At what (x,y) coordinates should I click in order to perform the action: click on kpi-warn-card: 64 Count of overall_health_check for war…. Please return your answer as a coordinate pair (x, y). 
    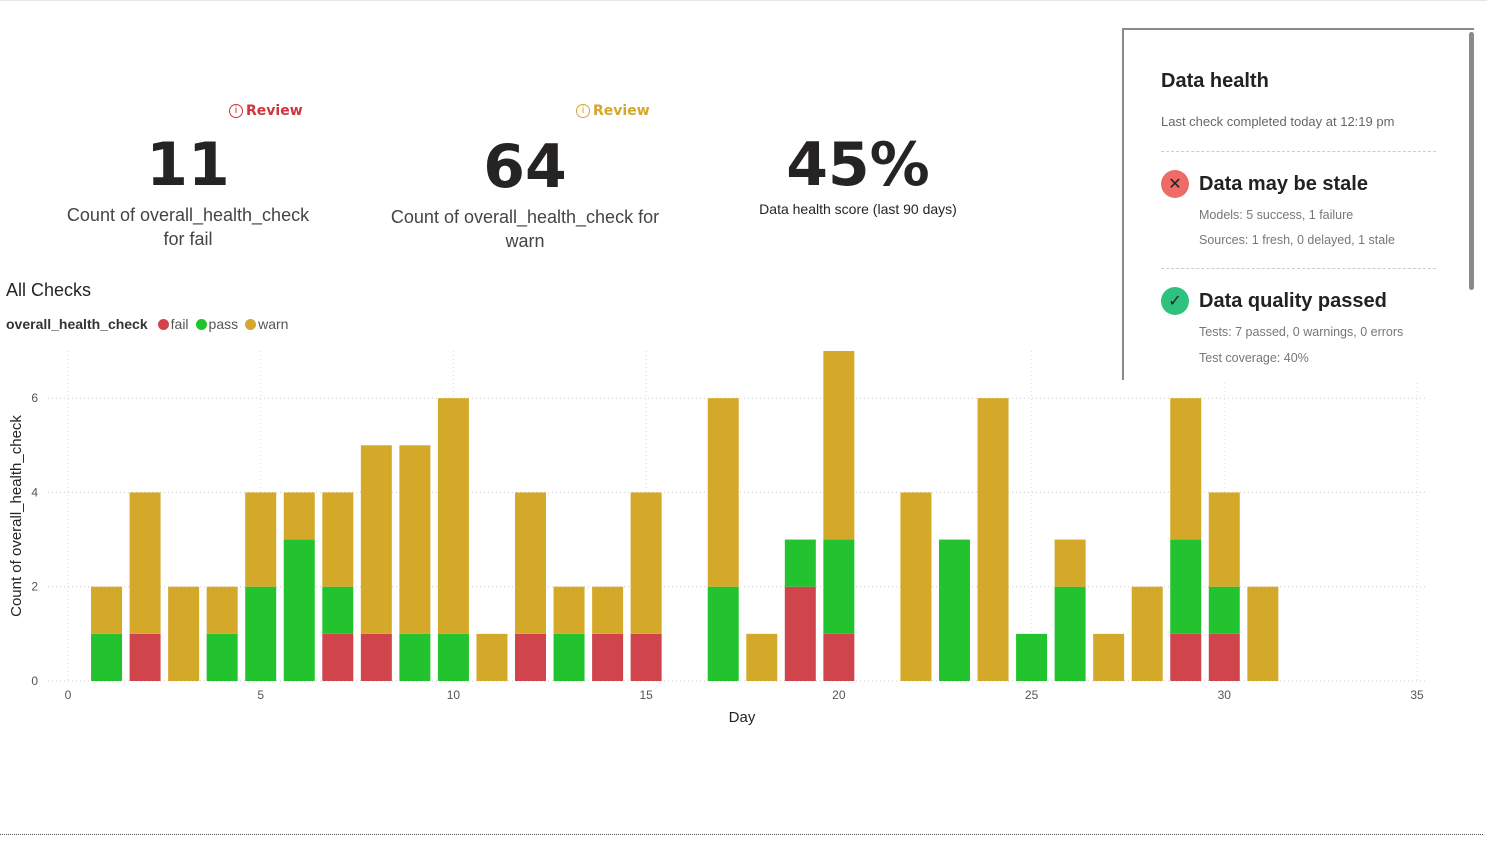
    Looking at the image, I should click on (525, 195).